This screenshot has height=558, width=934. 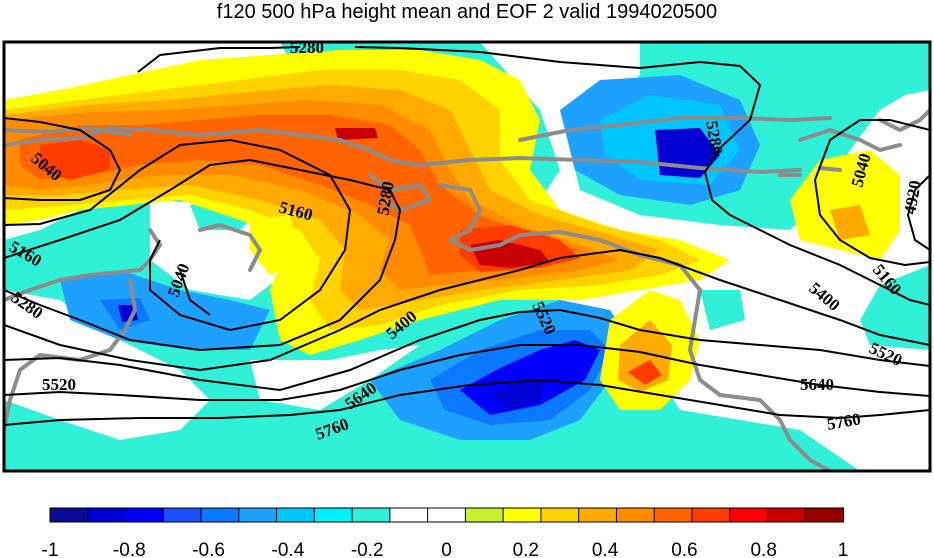 I want to click on contour-5040-center, so click(x=195, y=292).